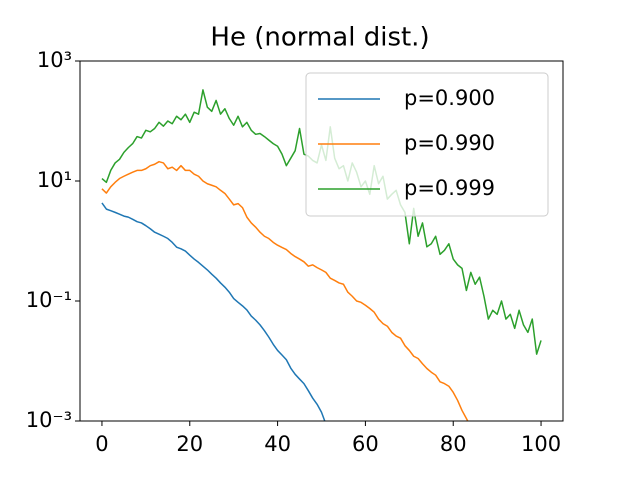 Image resolution: width=640 pixels, height=480 pixels. I want to click on legend-box, so click(427, 144).